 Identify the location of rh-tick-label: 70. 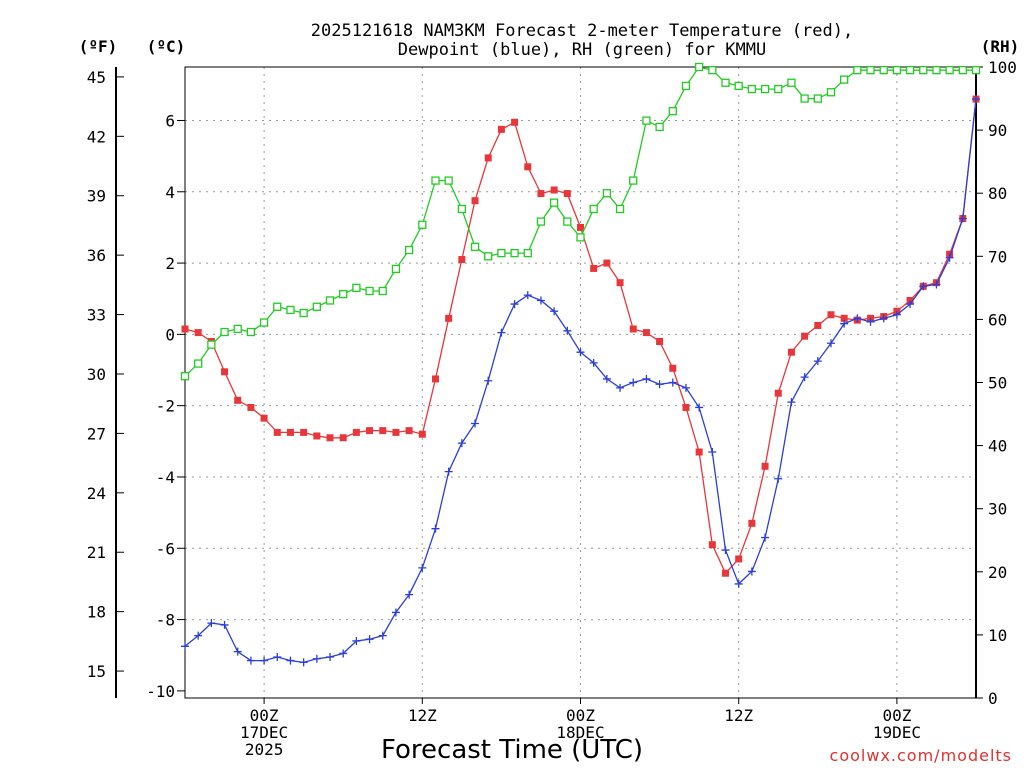
(997, 256).